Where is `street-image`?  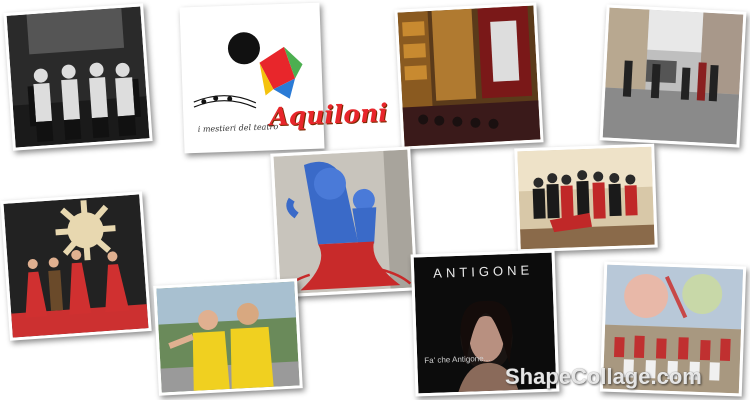 street-image is located at coordinates (673, 76).